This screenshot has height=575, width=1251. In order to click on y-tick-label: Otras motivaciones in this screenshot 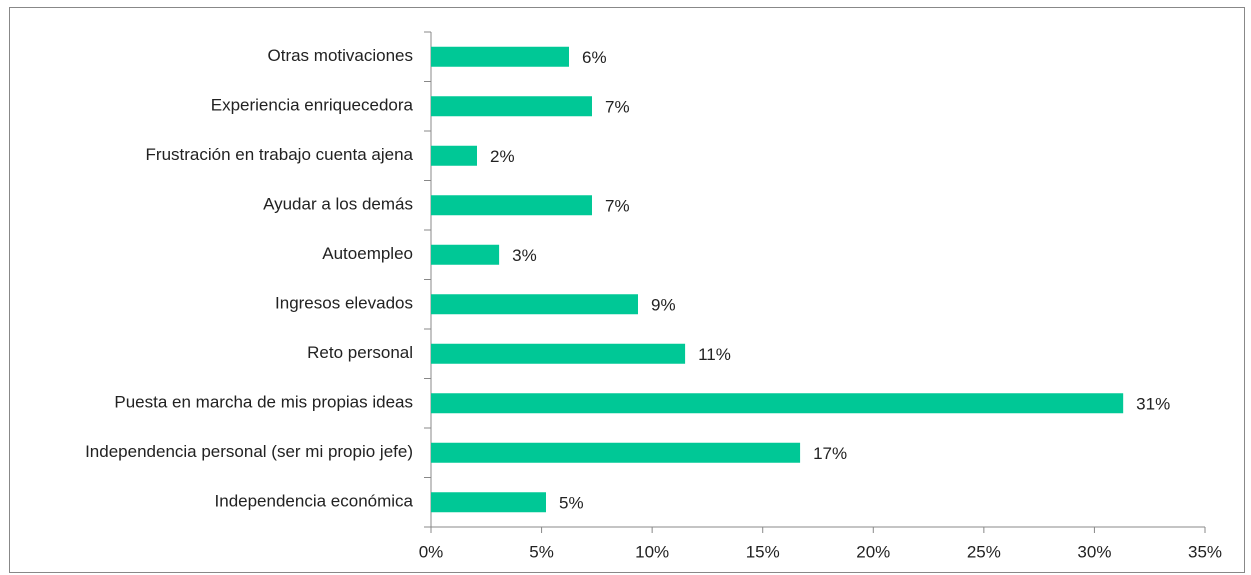, I will do `click(341, 55)`.